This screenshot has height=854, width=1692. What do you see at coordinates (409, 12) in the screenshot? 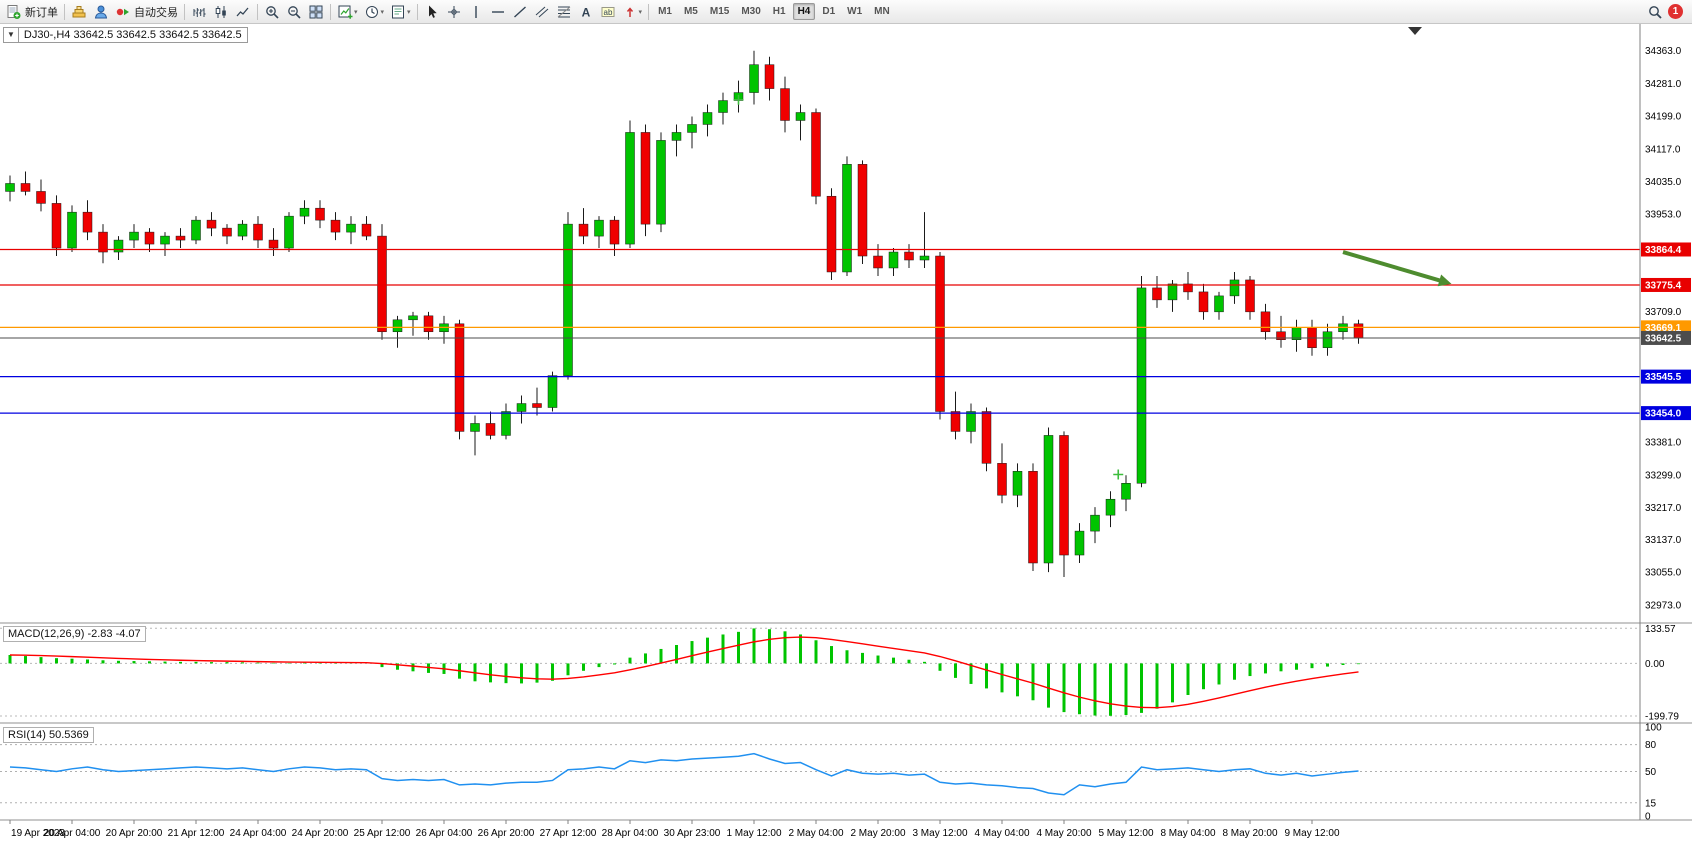
I see `dropdown-caret-icon: ▾` at bounding box center [409, 12].